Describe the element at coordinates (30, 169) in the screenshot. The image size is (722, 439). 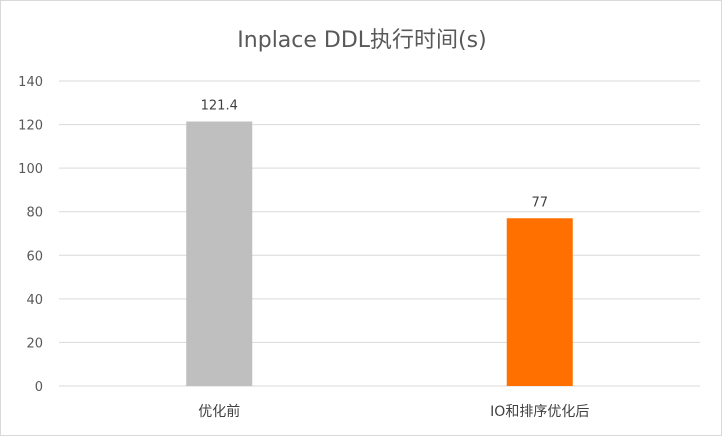
I see `y-tick-label: 100` at that location.